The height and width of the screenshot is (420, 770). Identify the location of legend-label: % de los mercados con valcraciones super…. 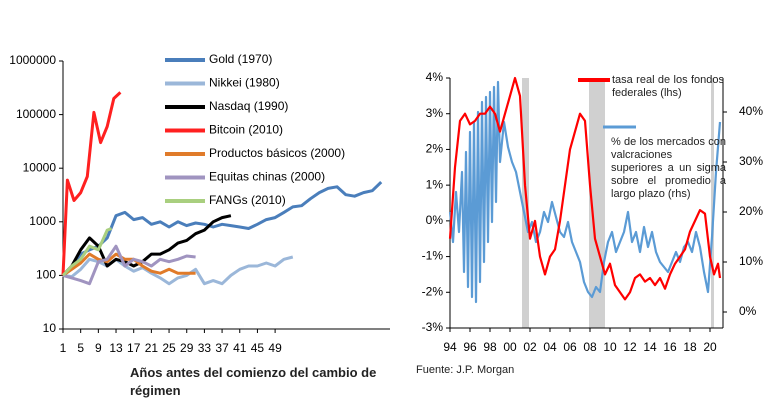
(668, 168).